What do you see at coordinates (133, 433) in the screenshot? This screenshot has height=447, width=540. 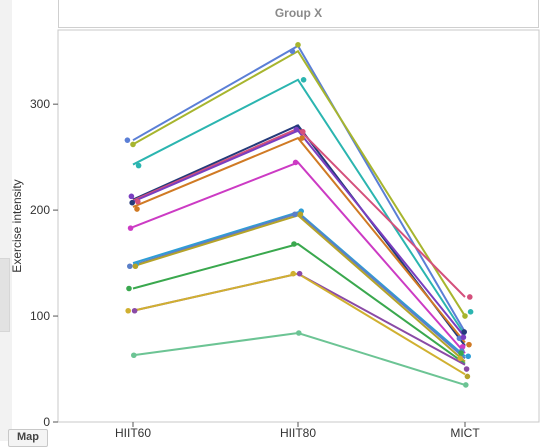 I see `x-tick-label: HIIT60` at bounding box center [133, 433].